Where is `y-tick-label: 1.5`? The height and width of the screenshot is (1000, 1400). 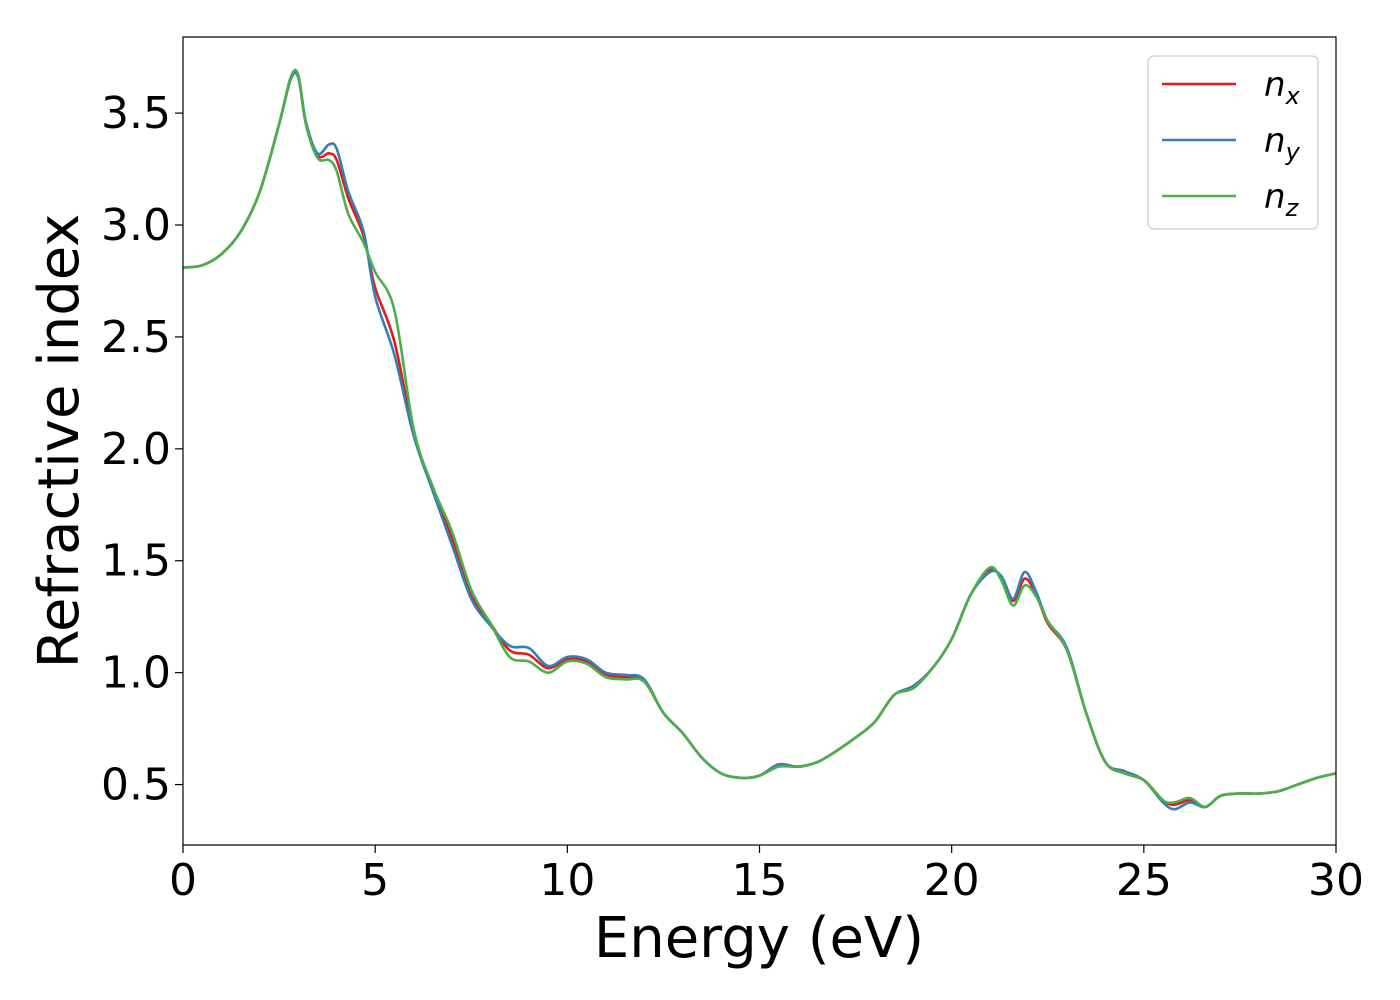 y-tick-label: 1.5 is located at coordinates (136, 561).